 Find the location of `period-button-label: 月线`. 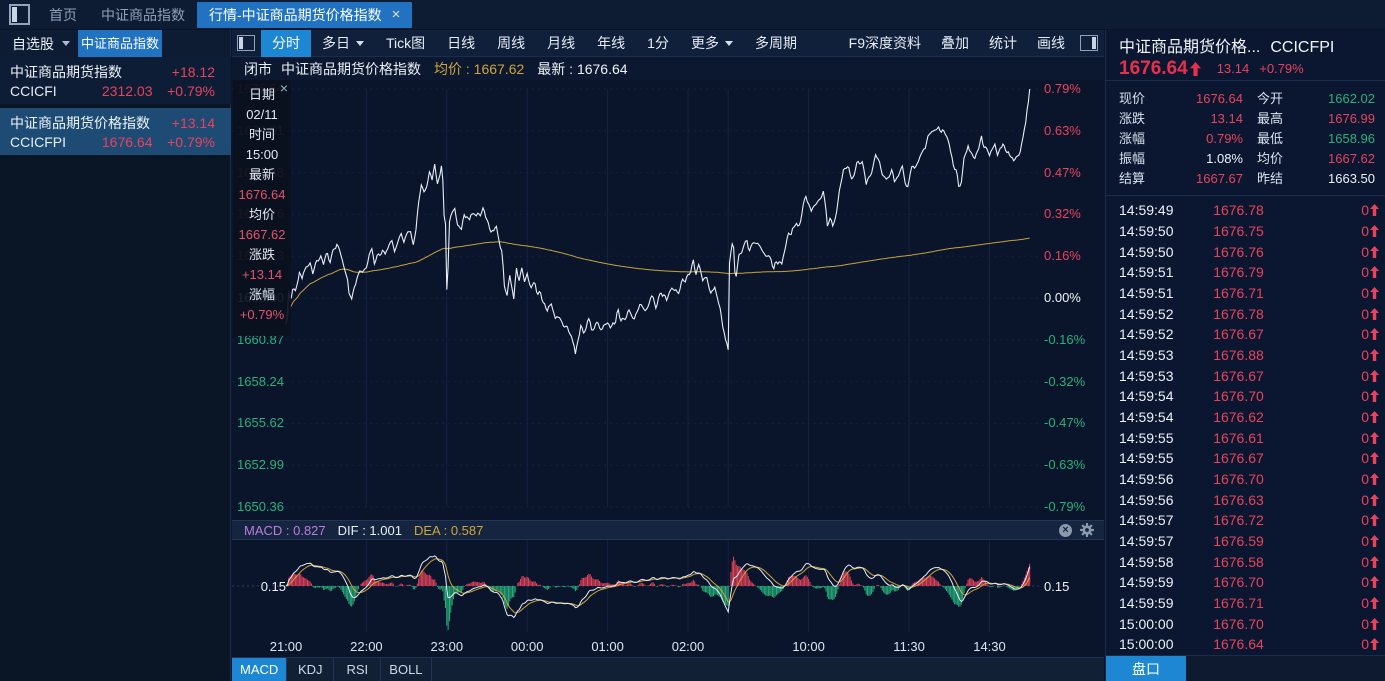

period-button-label: 月线 is located at coordinates (561, 42).